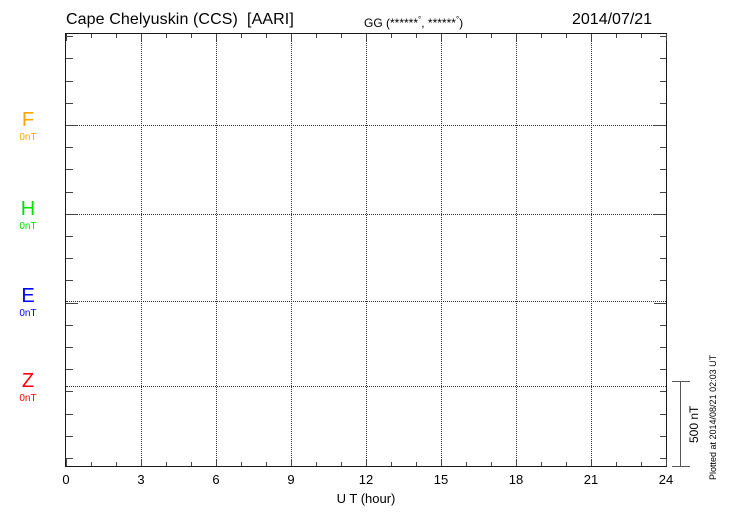 The width and height of the screenshot is (730, 520). I want to click on component-label-f: F 0nT, so click(32, 127).